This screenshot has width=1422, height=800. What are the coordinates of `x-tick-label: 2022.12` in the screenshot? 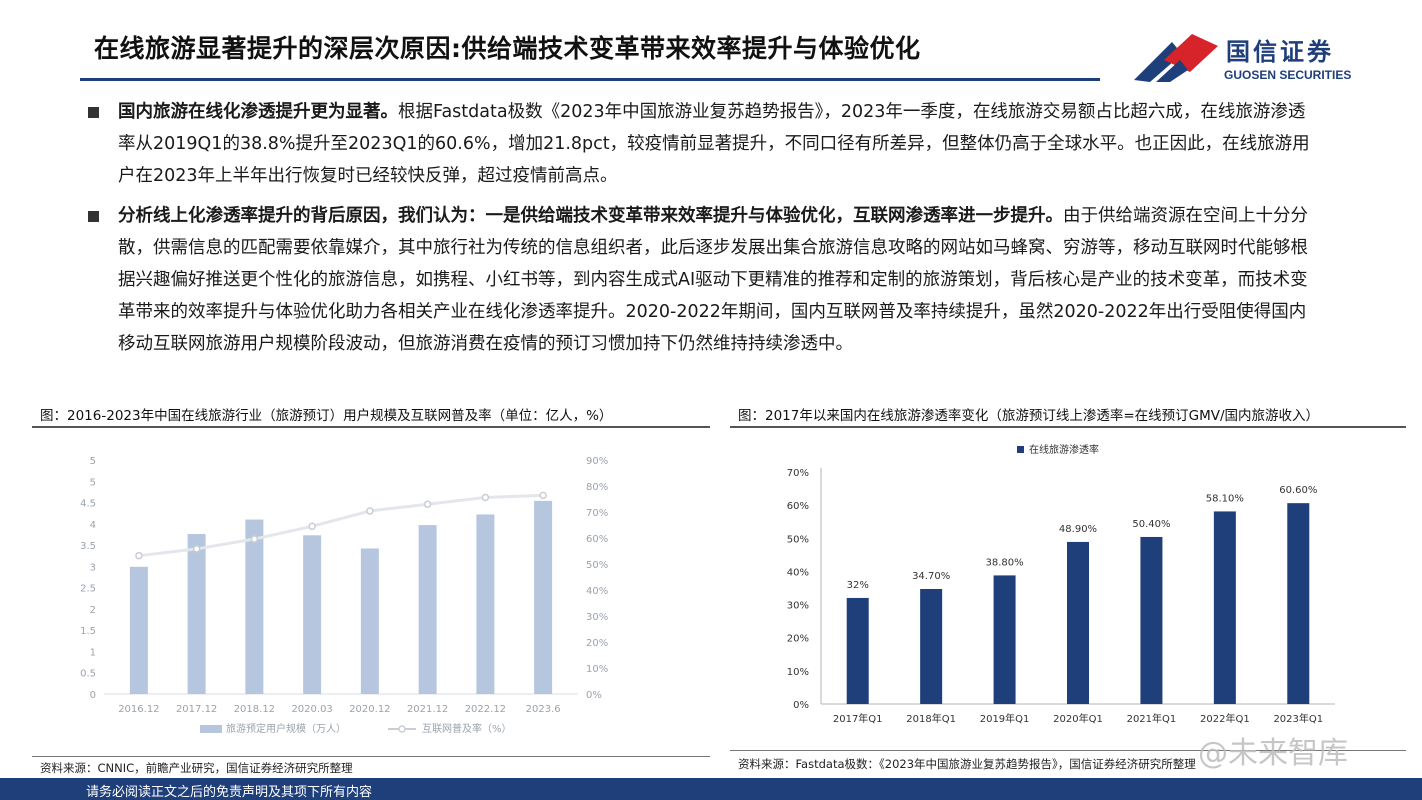 It's located at (485, 709).